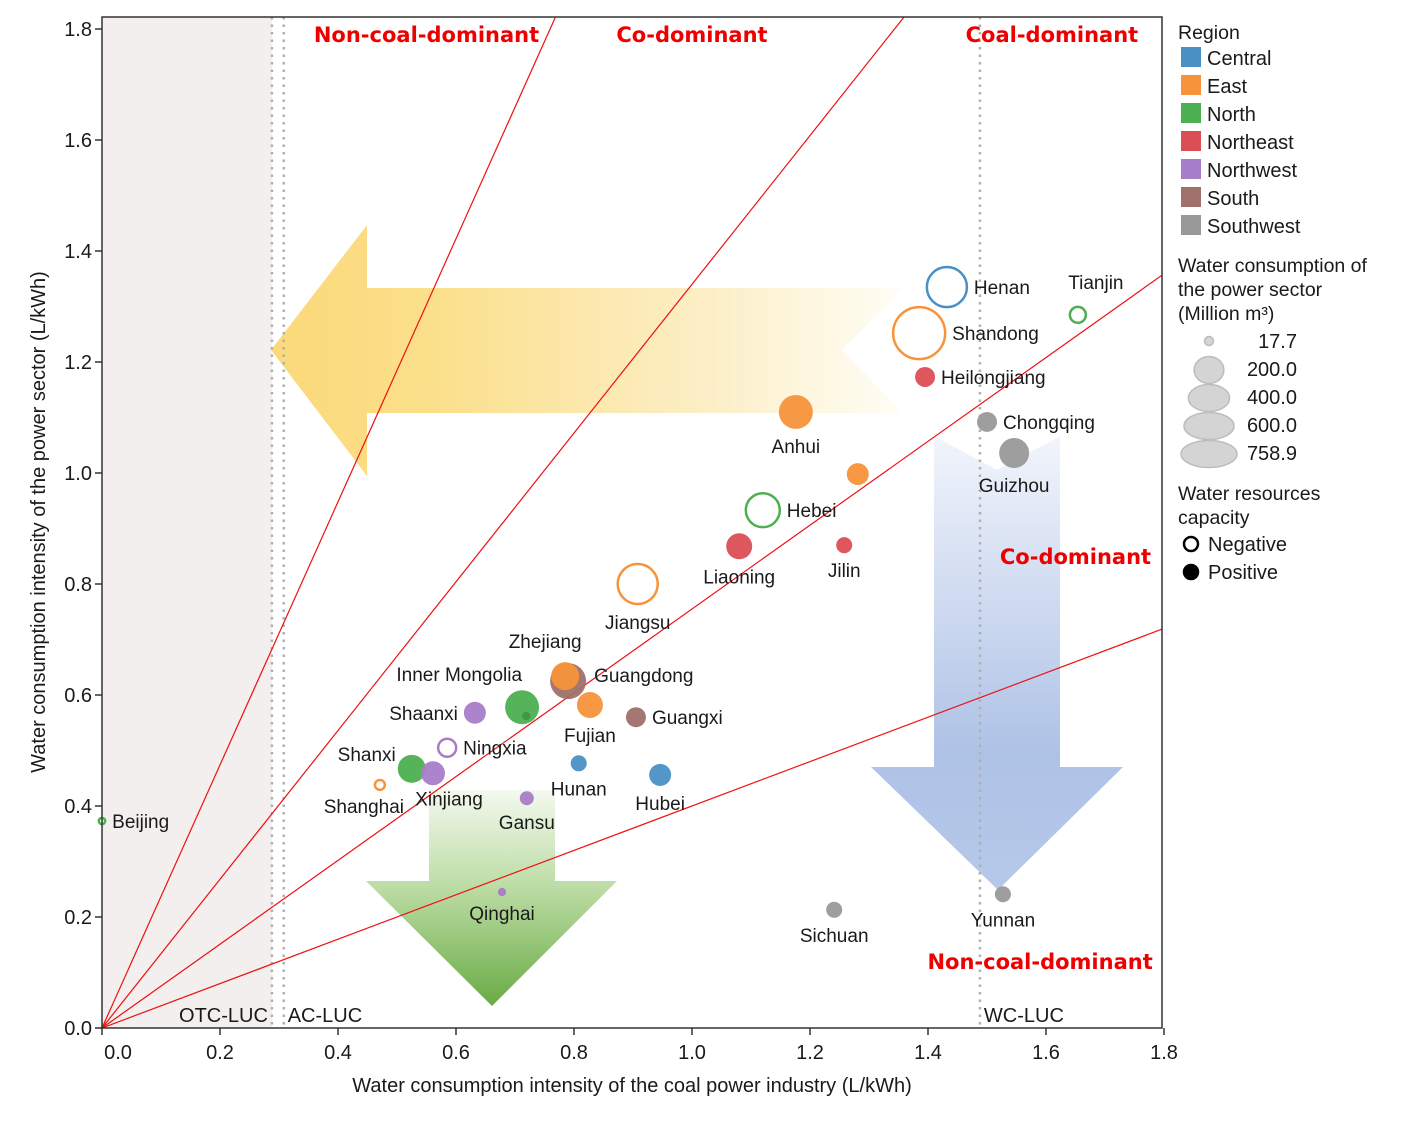 The width and height of the screenshot is (1406, 1125). I want to click on point-shanghai, so click(380, 785).